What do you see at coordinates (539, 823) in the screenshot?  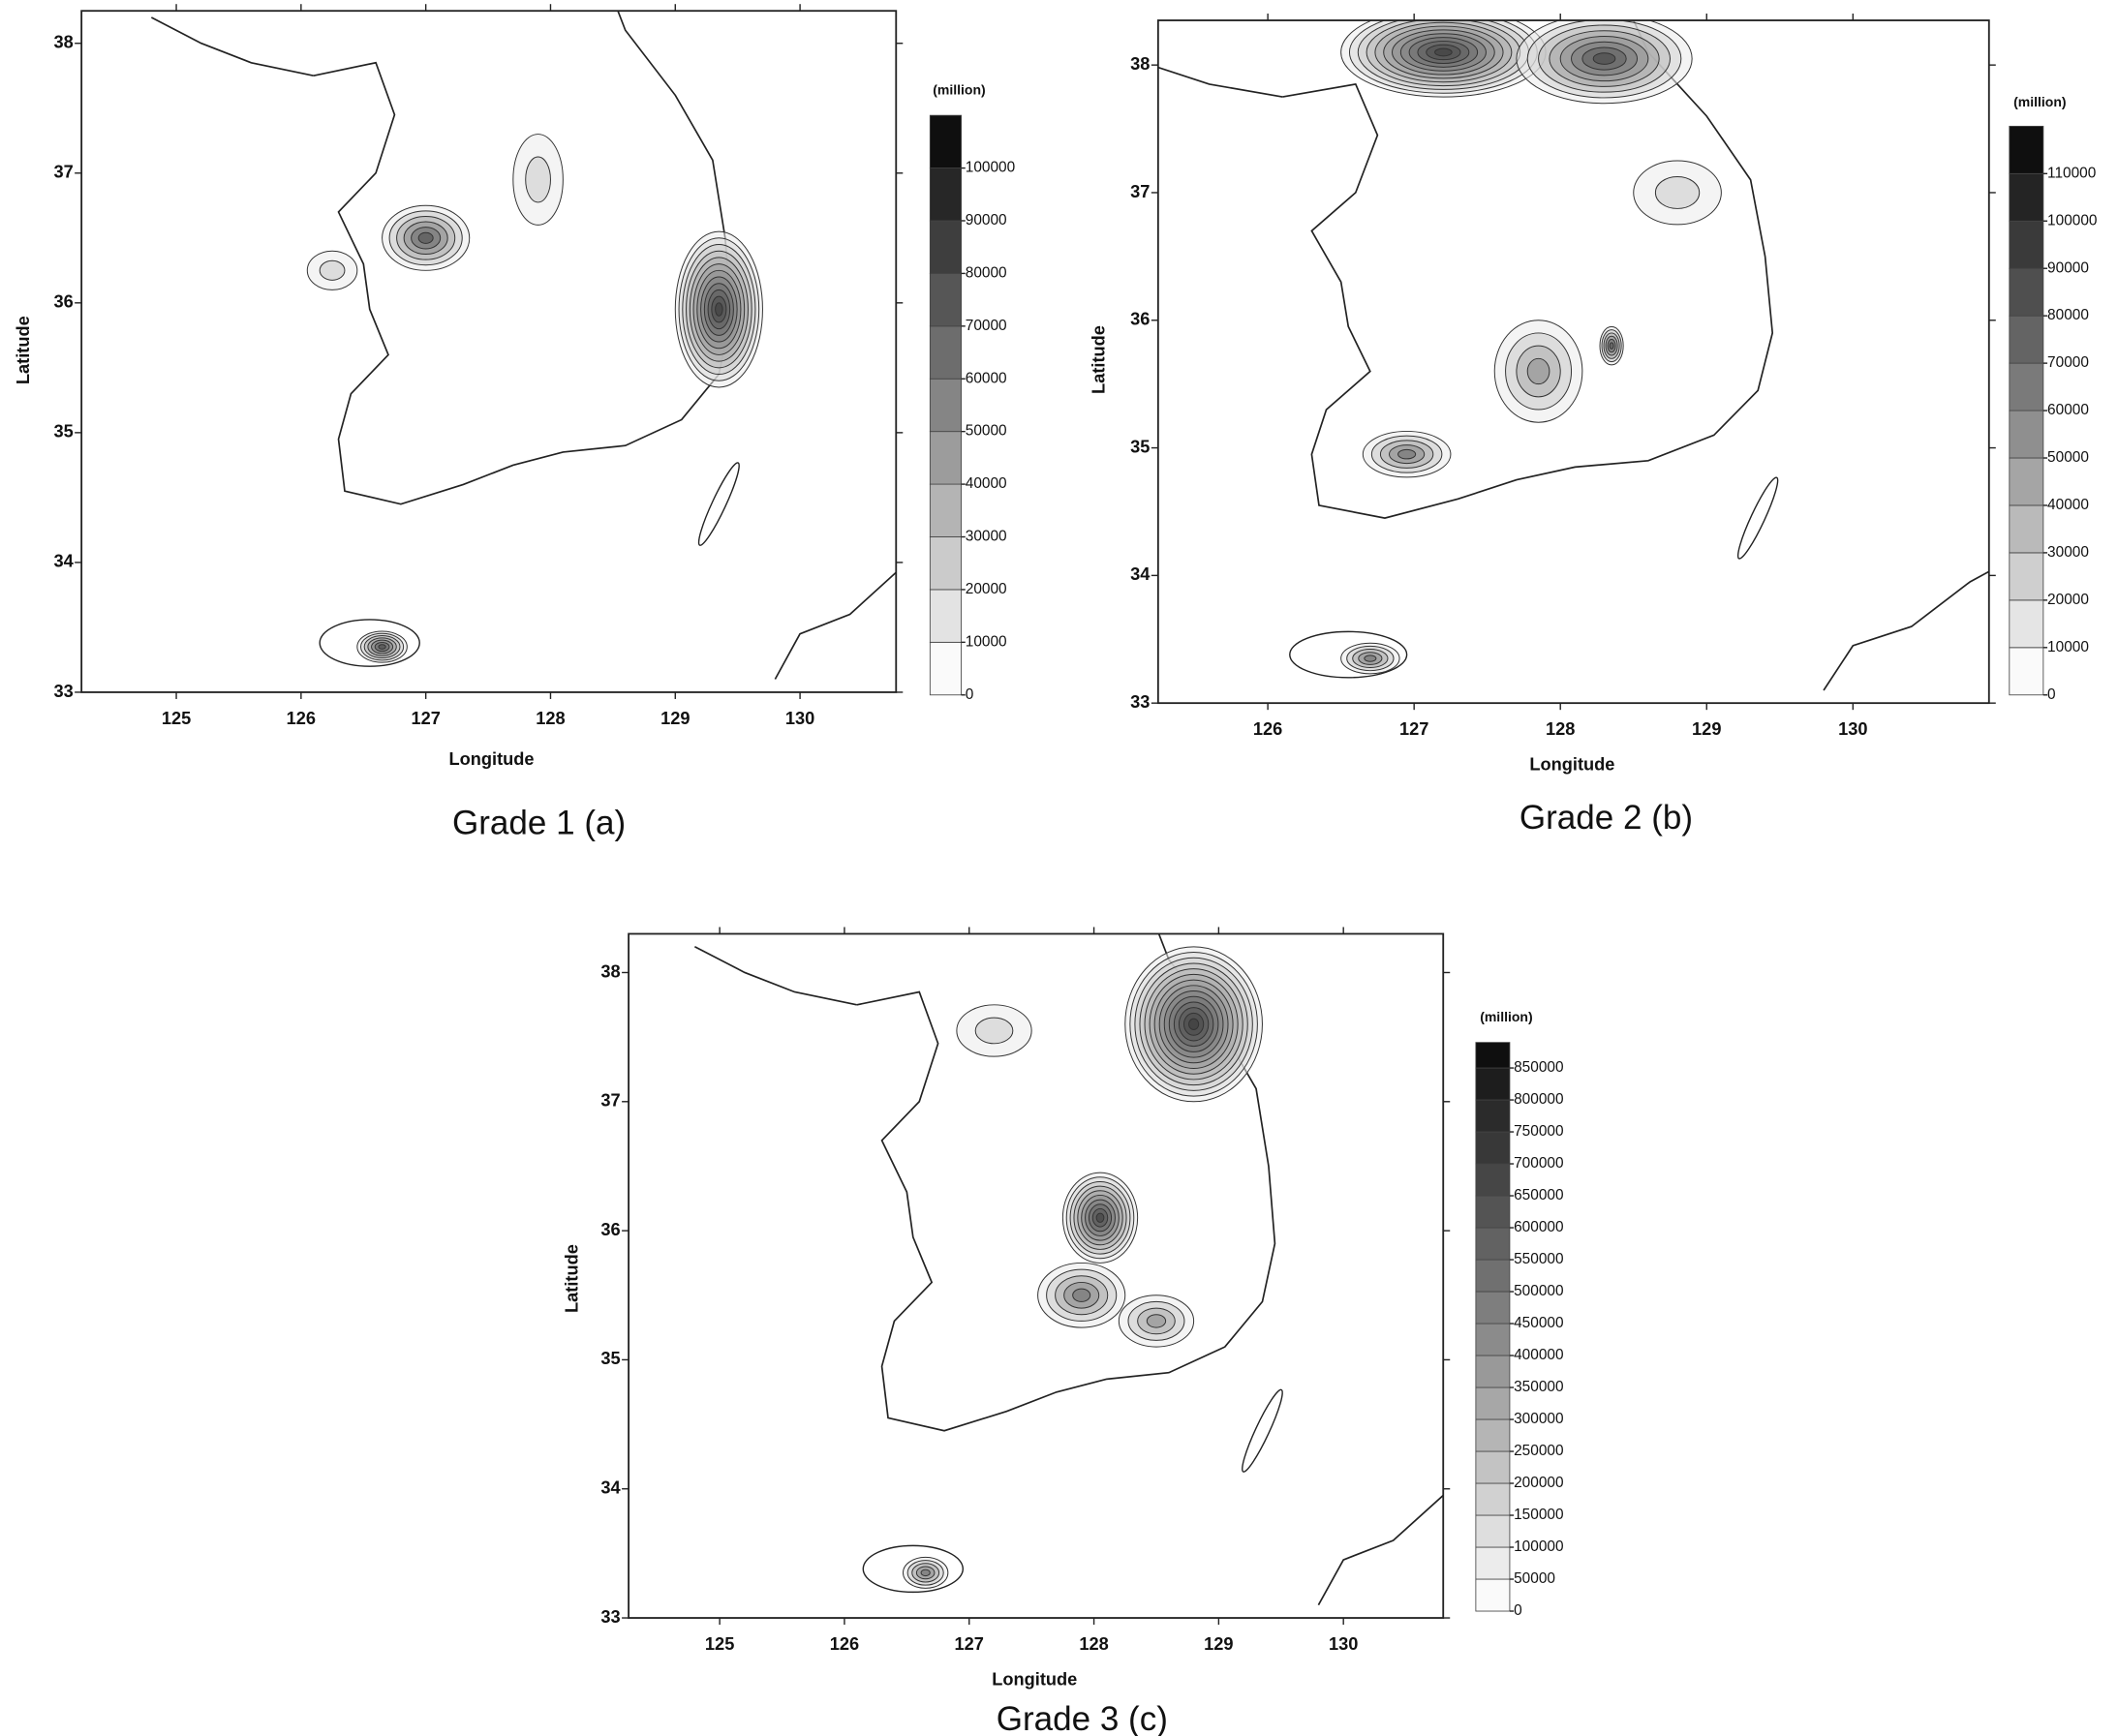 I see `caption: Grade 1 (a)` at bounding box center [539, 823].